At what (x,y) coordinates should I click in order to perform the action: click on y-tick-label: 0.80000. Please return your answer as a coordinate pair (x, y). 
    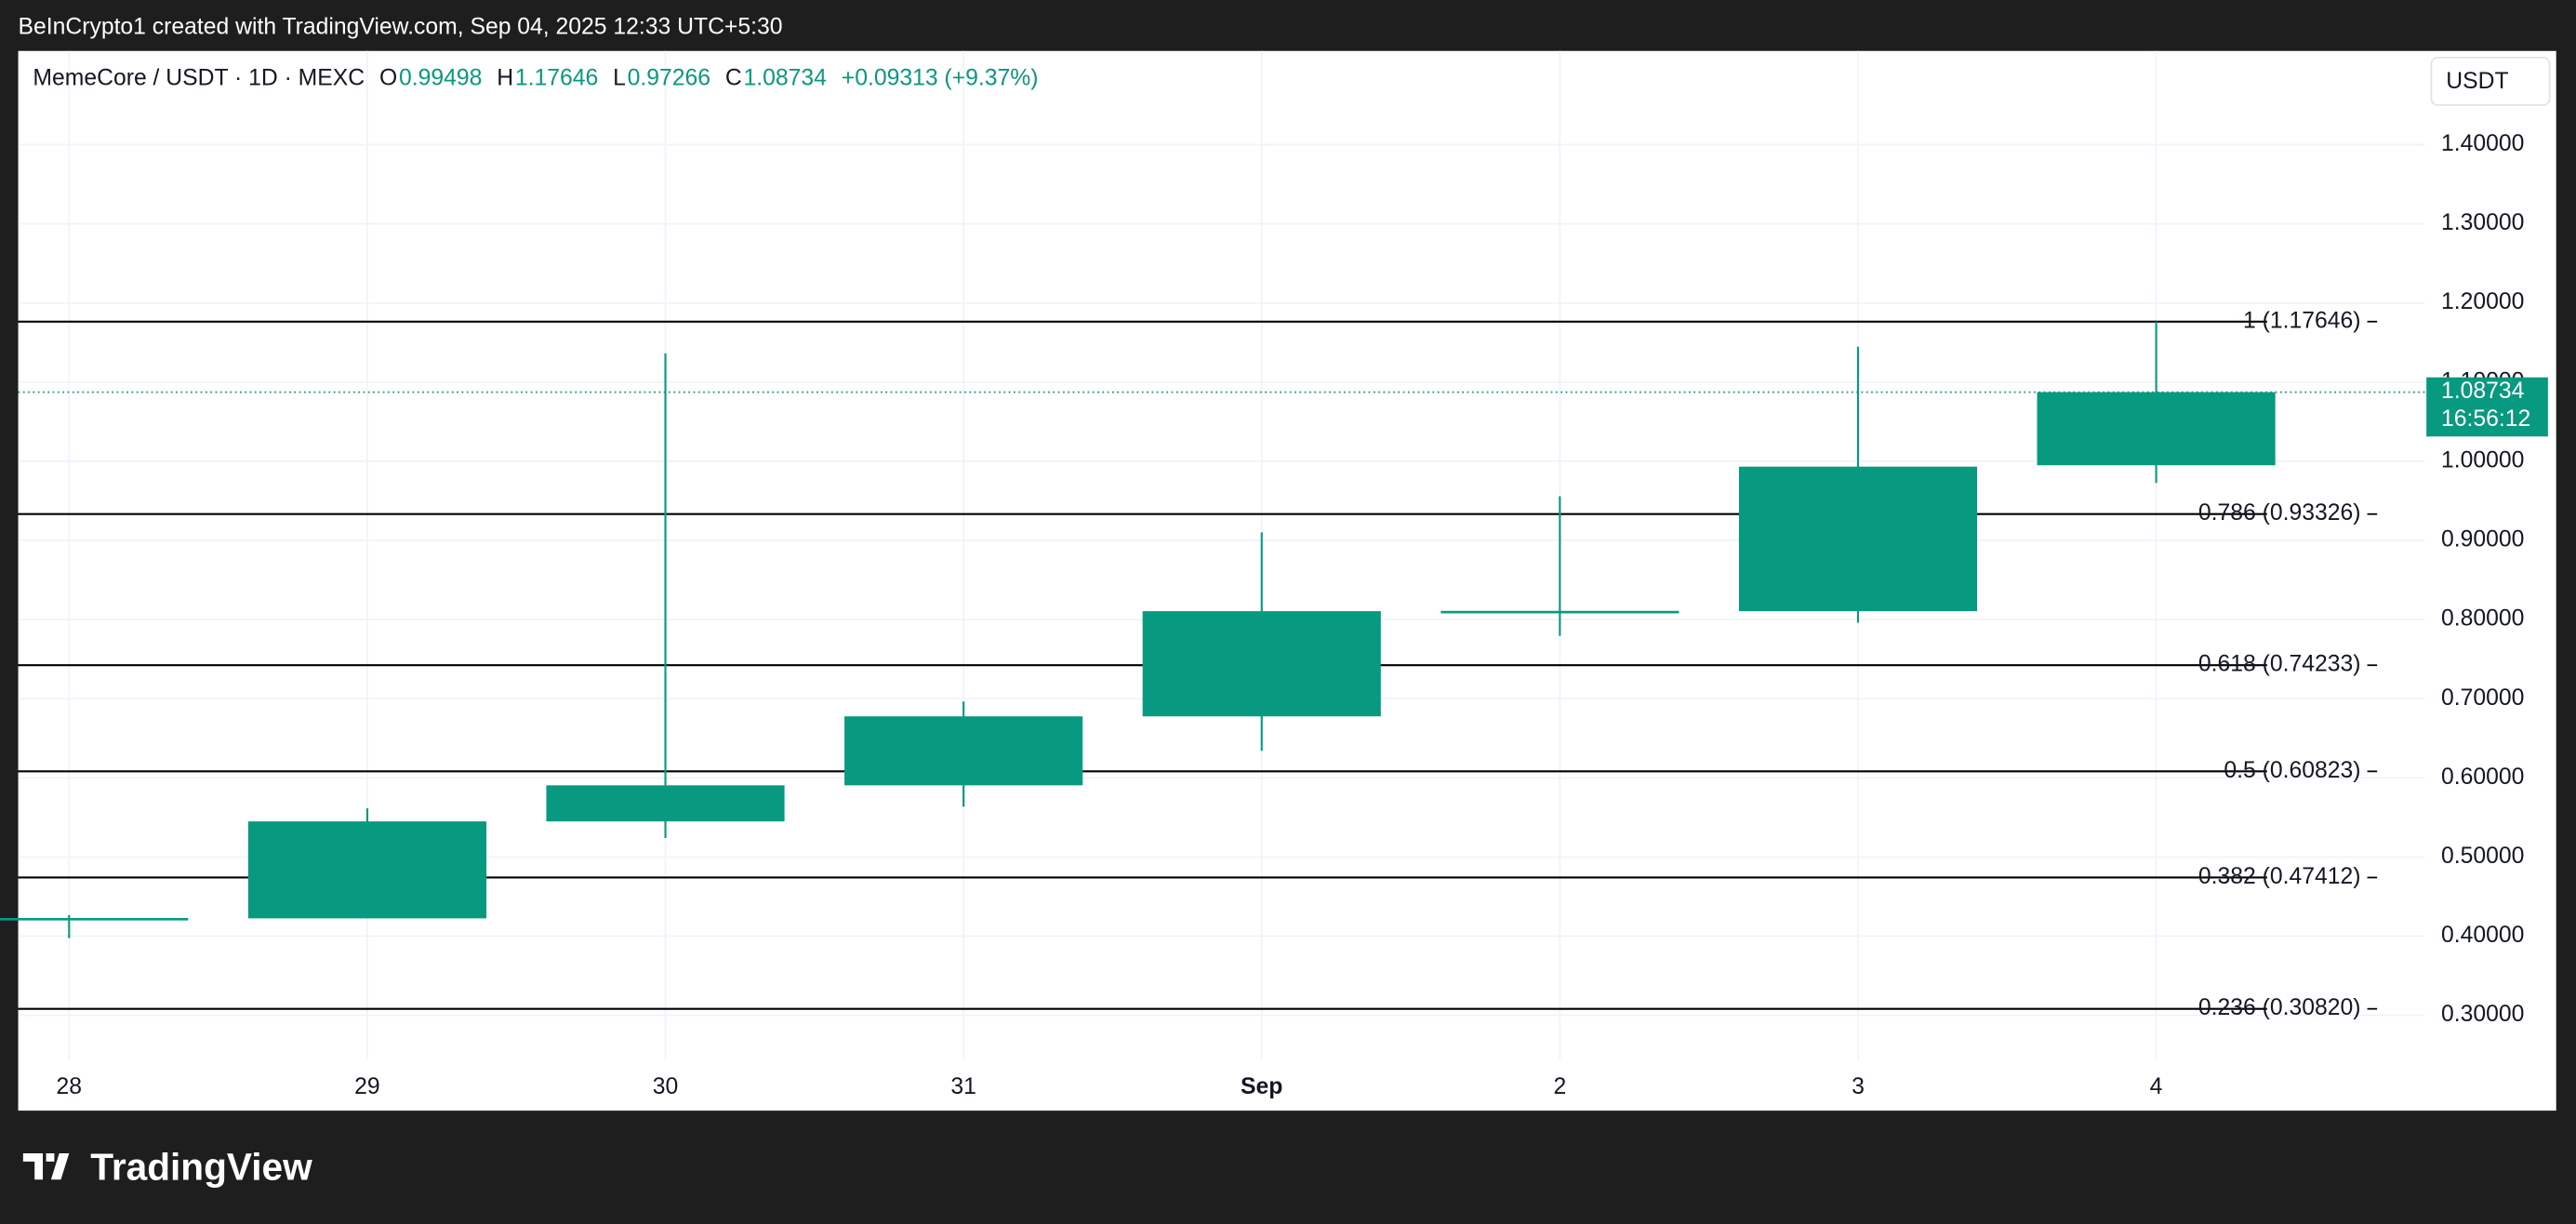
    Looking at the image, I should click on (2482, 619).